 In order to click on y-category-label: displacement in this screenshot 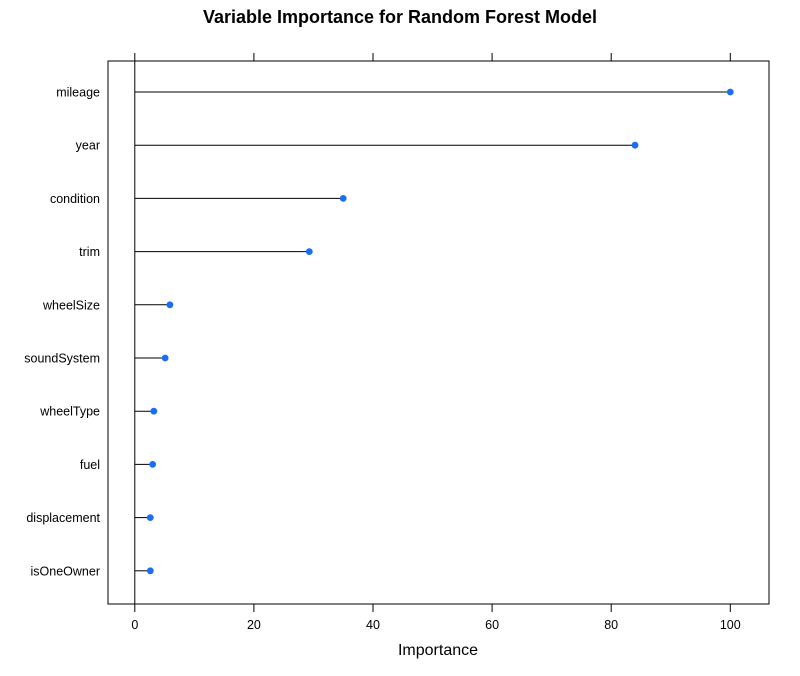, I will do `click(63, 518)`.